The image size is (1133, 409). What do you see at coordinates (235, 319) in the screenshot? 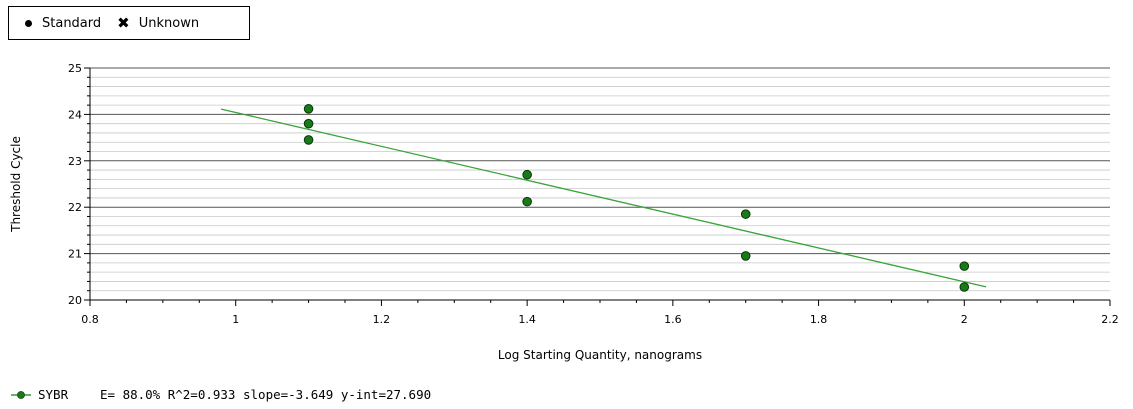
I see `x-tick-label: 1` at bounding box center [235, 319].